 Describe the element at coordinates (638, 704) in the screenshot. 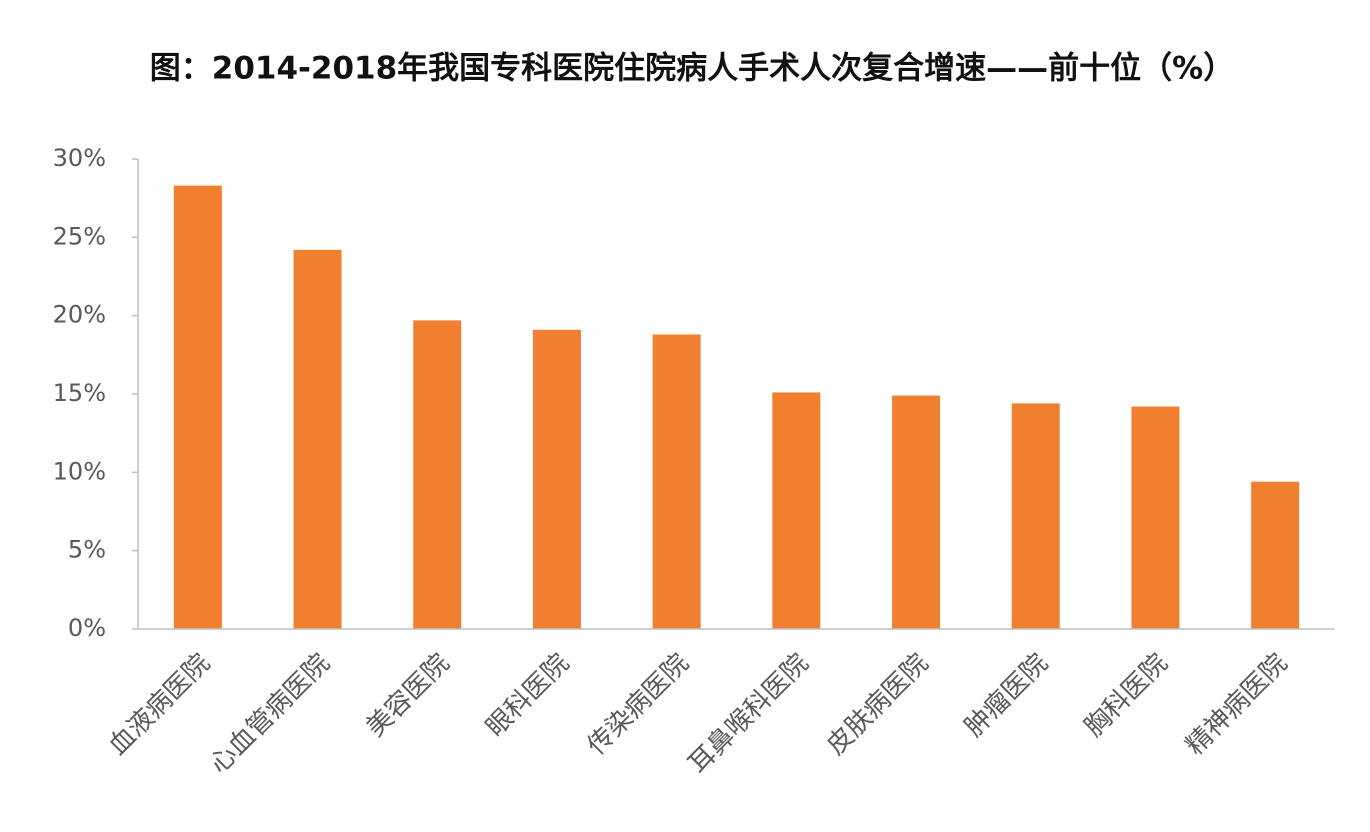

I see `x-tick-label: 传染病医院` at that location.